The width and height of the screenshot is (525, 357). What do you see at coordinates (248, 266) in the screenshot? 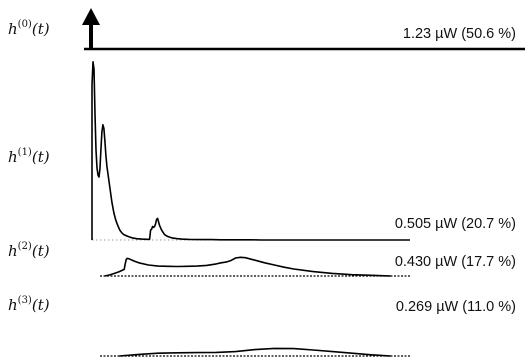
I see `series-line-h2` at bounding box center [248, 266].